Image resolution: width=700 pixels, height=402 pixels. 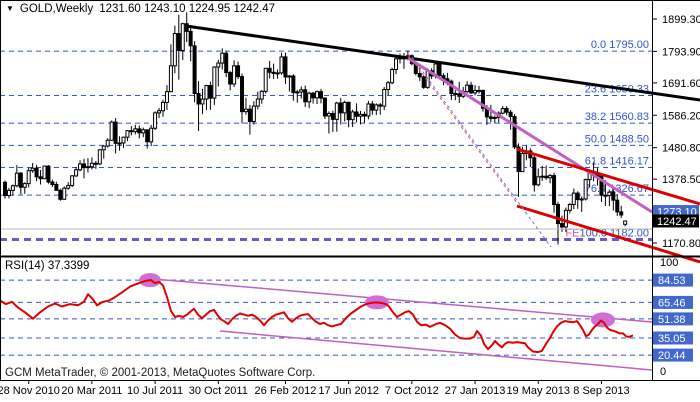 What do you see at coordinates (617, 139) in the screenshot?
I see `fib-level-label: 50.0 1488.50` at bounding box center [617, 139].